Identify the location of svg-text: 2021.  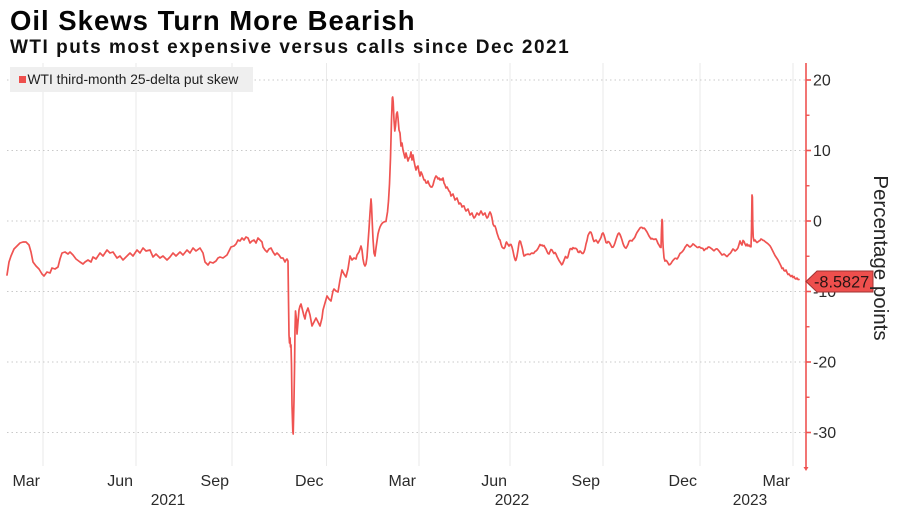
(168, 500).